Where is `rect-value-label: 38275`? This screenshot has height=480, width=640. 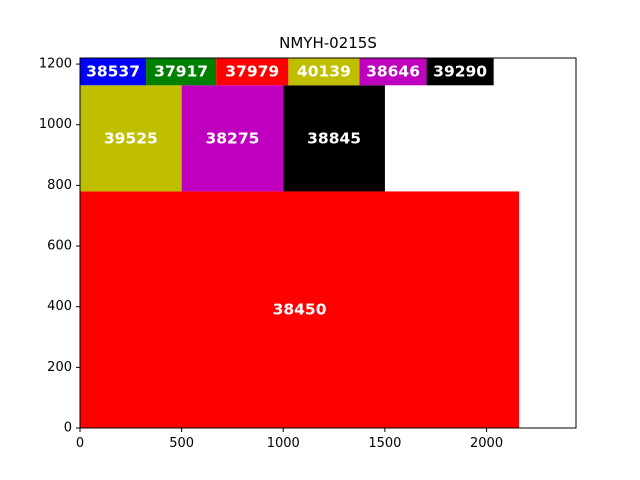 rect-value-label: 38275 is located at coordinates (232, 138).